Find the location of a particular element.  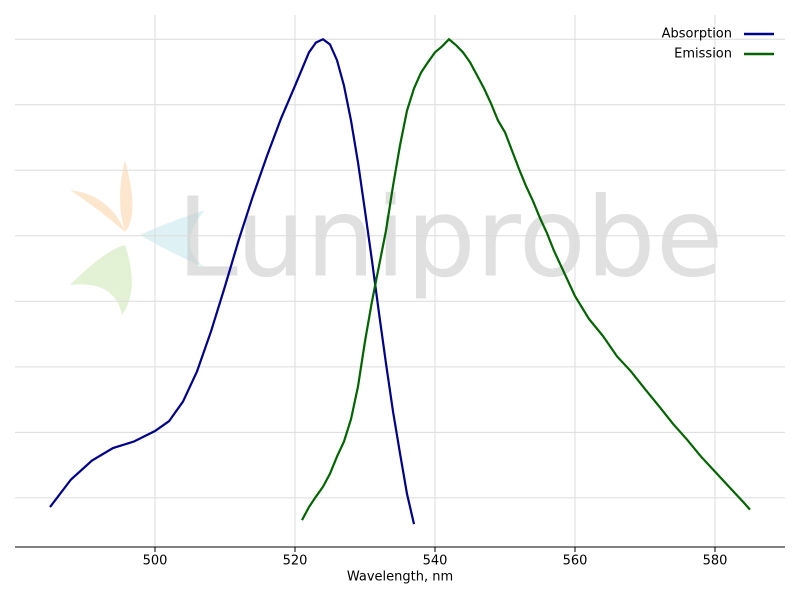

watermark-logo is located at coordinates (137, 237).